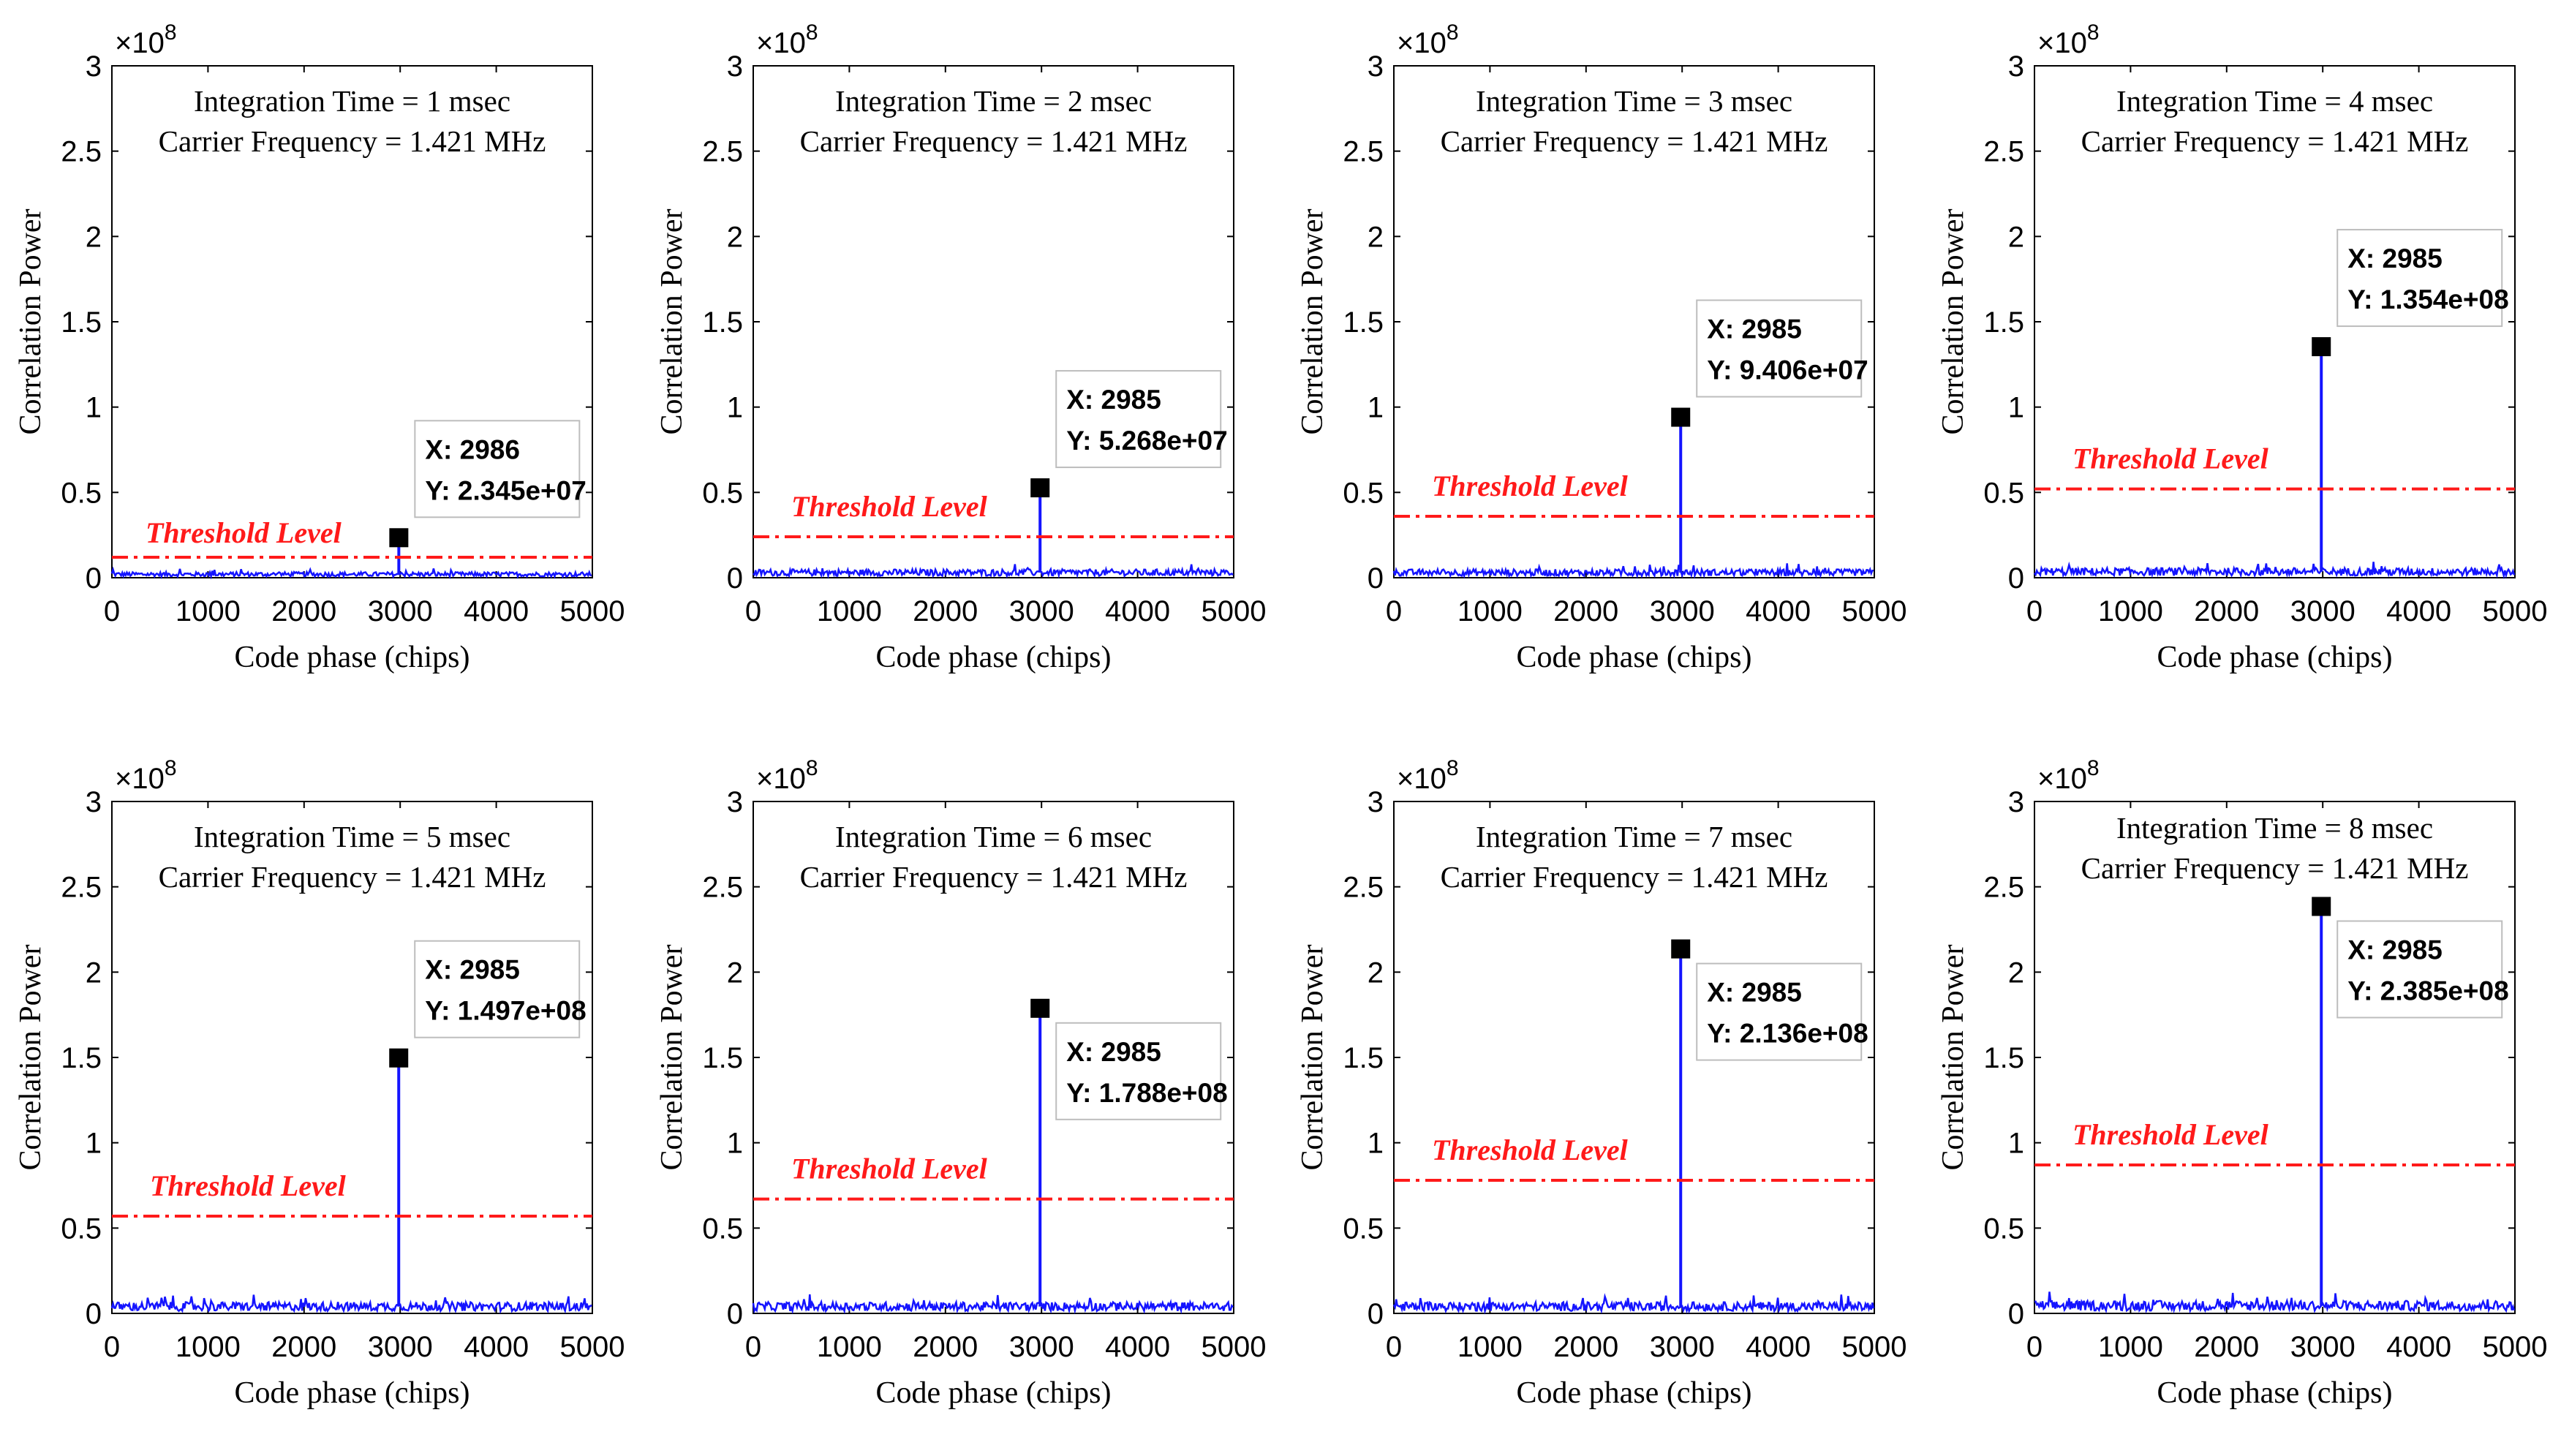 Image resolution: width=2561 pixels, height=1456 pixels. I want to click on datatip: X: 2985 Y: 1.497e+08, so click(500, 989).